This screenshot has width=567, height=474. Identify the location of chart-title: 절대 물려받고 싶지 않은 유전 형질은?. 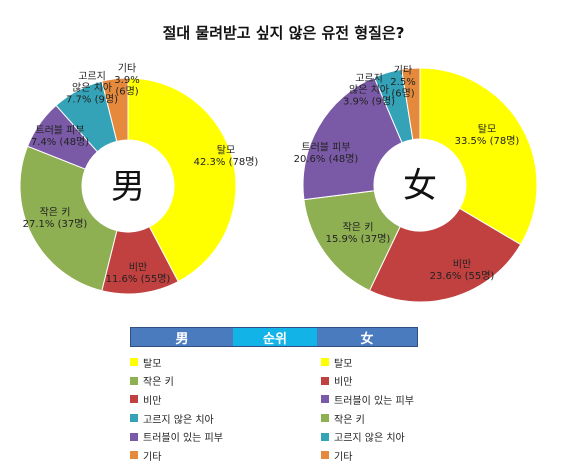
(283, 33).